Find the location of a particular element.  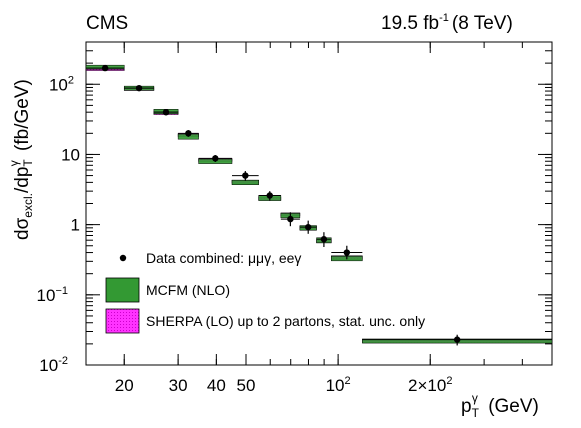

x-tick-label: 30 is located at coordinates (178, 385).